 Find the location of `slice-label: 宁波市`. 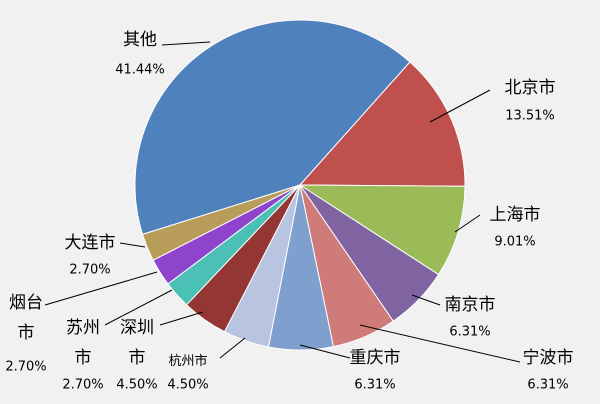

slice-label: 宁波市 is located at coordinates (548, 358).